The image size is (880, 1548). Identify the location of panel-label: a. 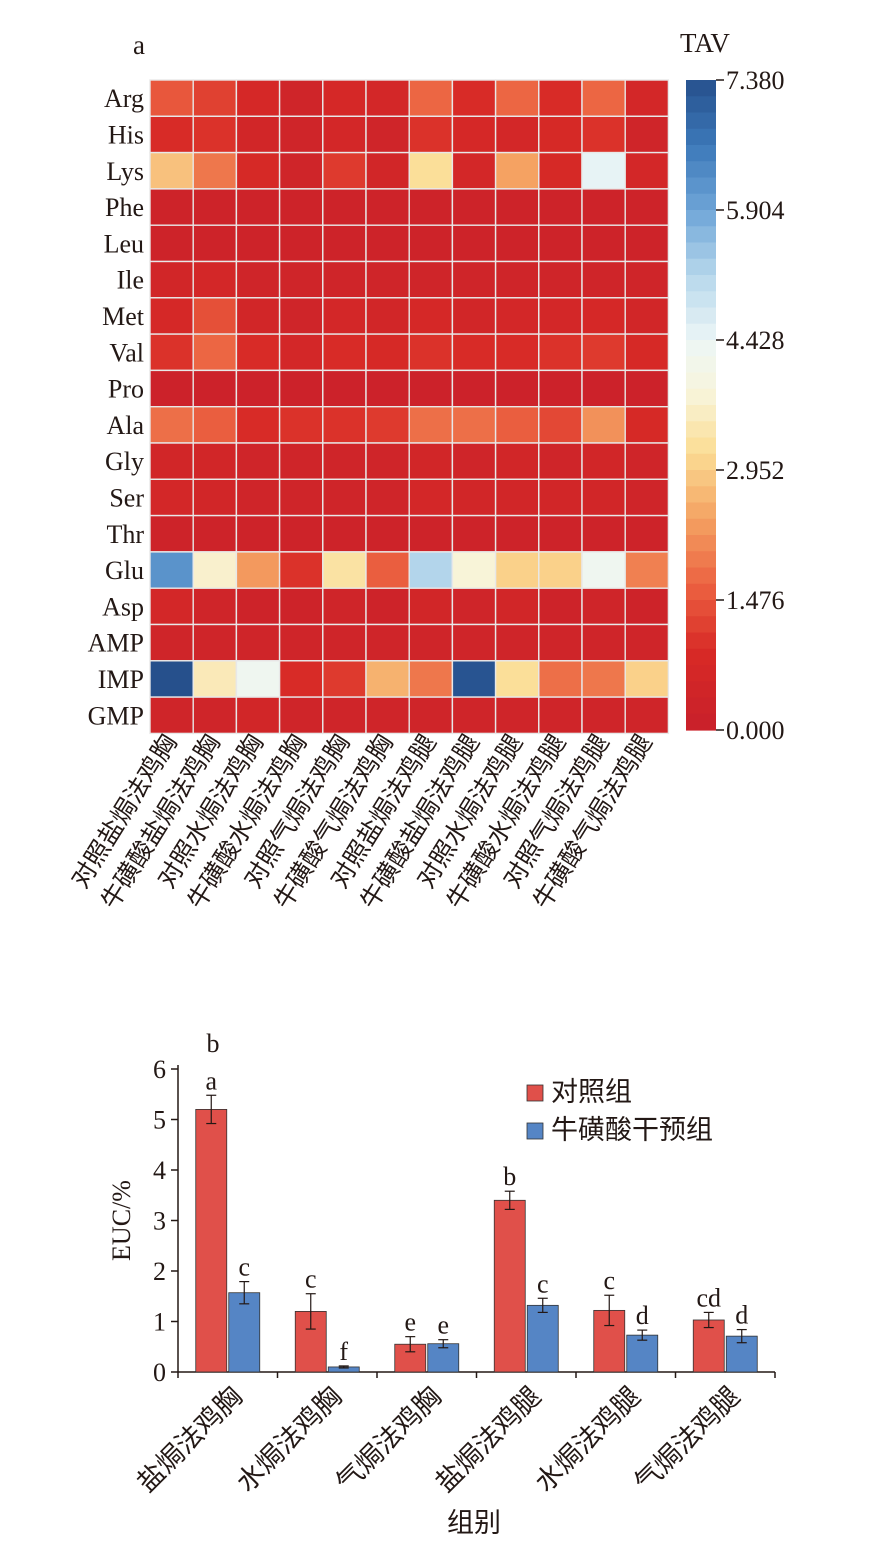
(139, 45).